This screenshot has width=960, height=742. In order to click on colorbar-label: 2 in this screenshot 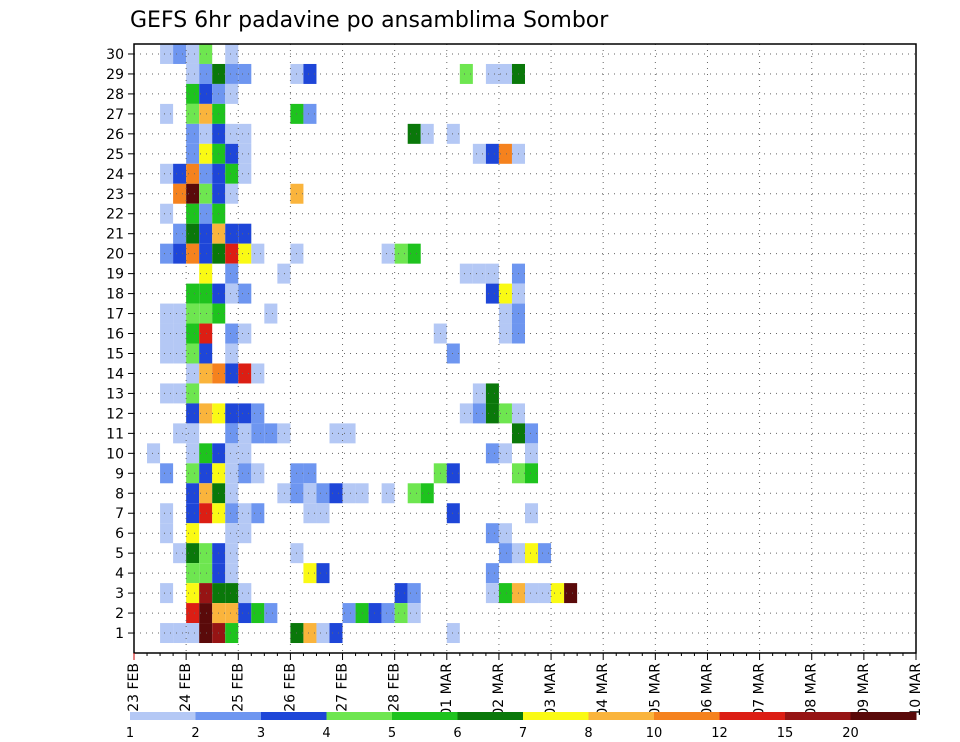, I will do `click(195, 733)`.